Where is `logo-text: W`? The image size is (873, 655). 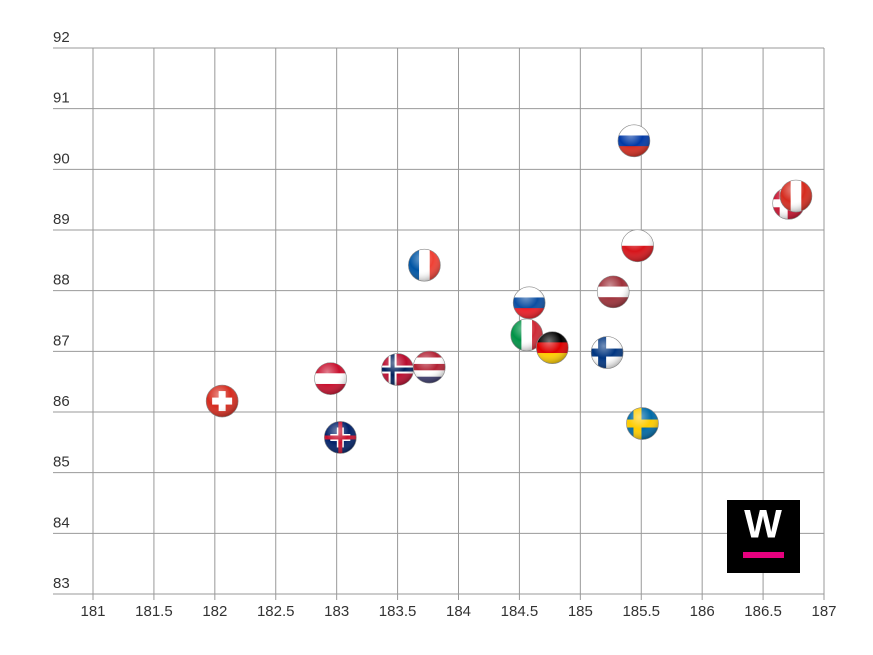
logo-text: W is located at coordinates (763, 525).